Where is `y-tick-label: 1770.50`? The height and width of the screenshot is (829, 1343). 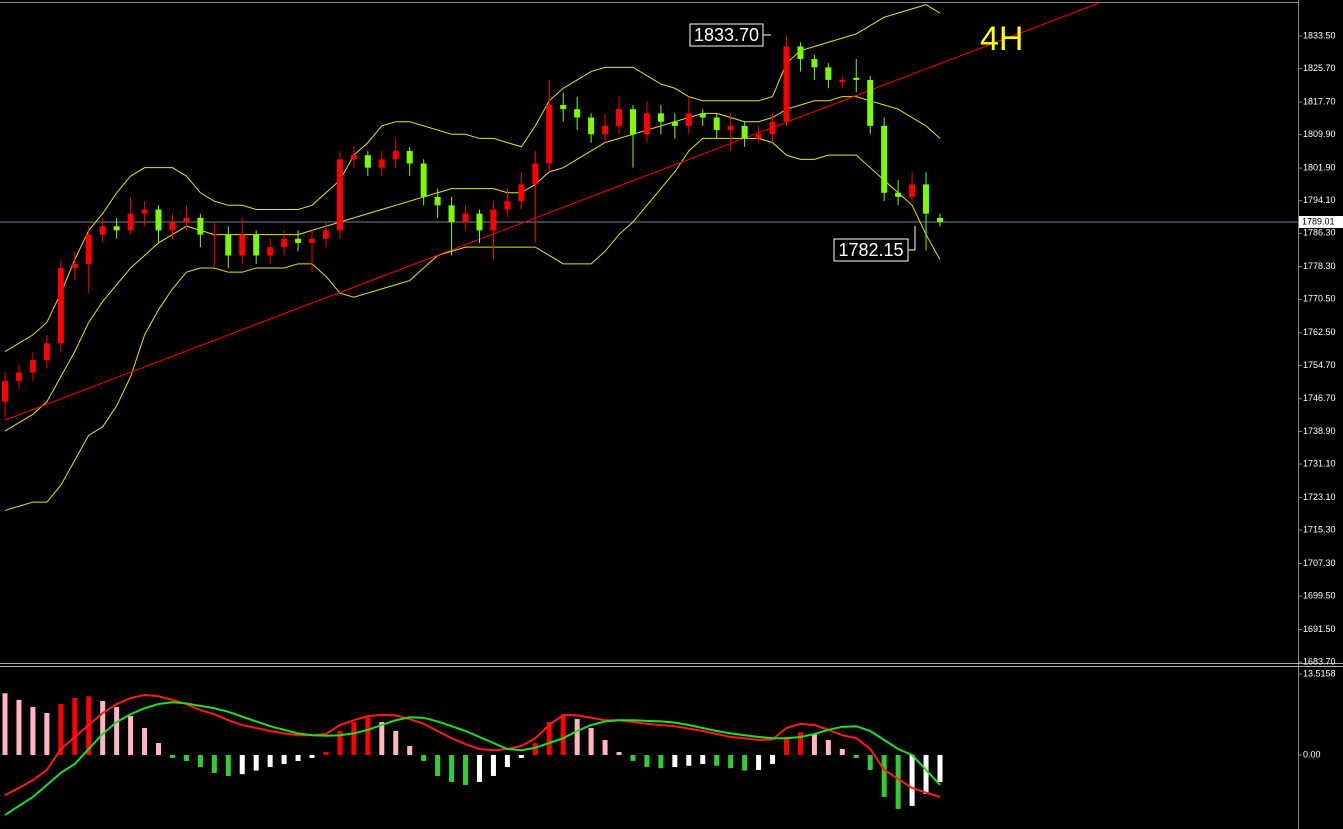 y-tick-label: 1770.50 is located at coordinates (1319, 299).